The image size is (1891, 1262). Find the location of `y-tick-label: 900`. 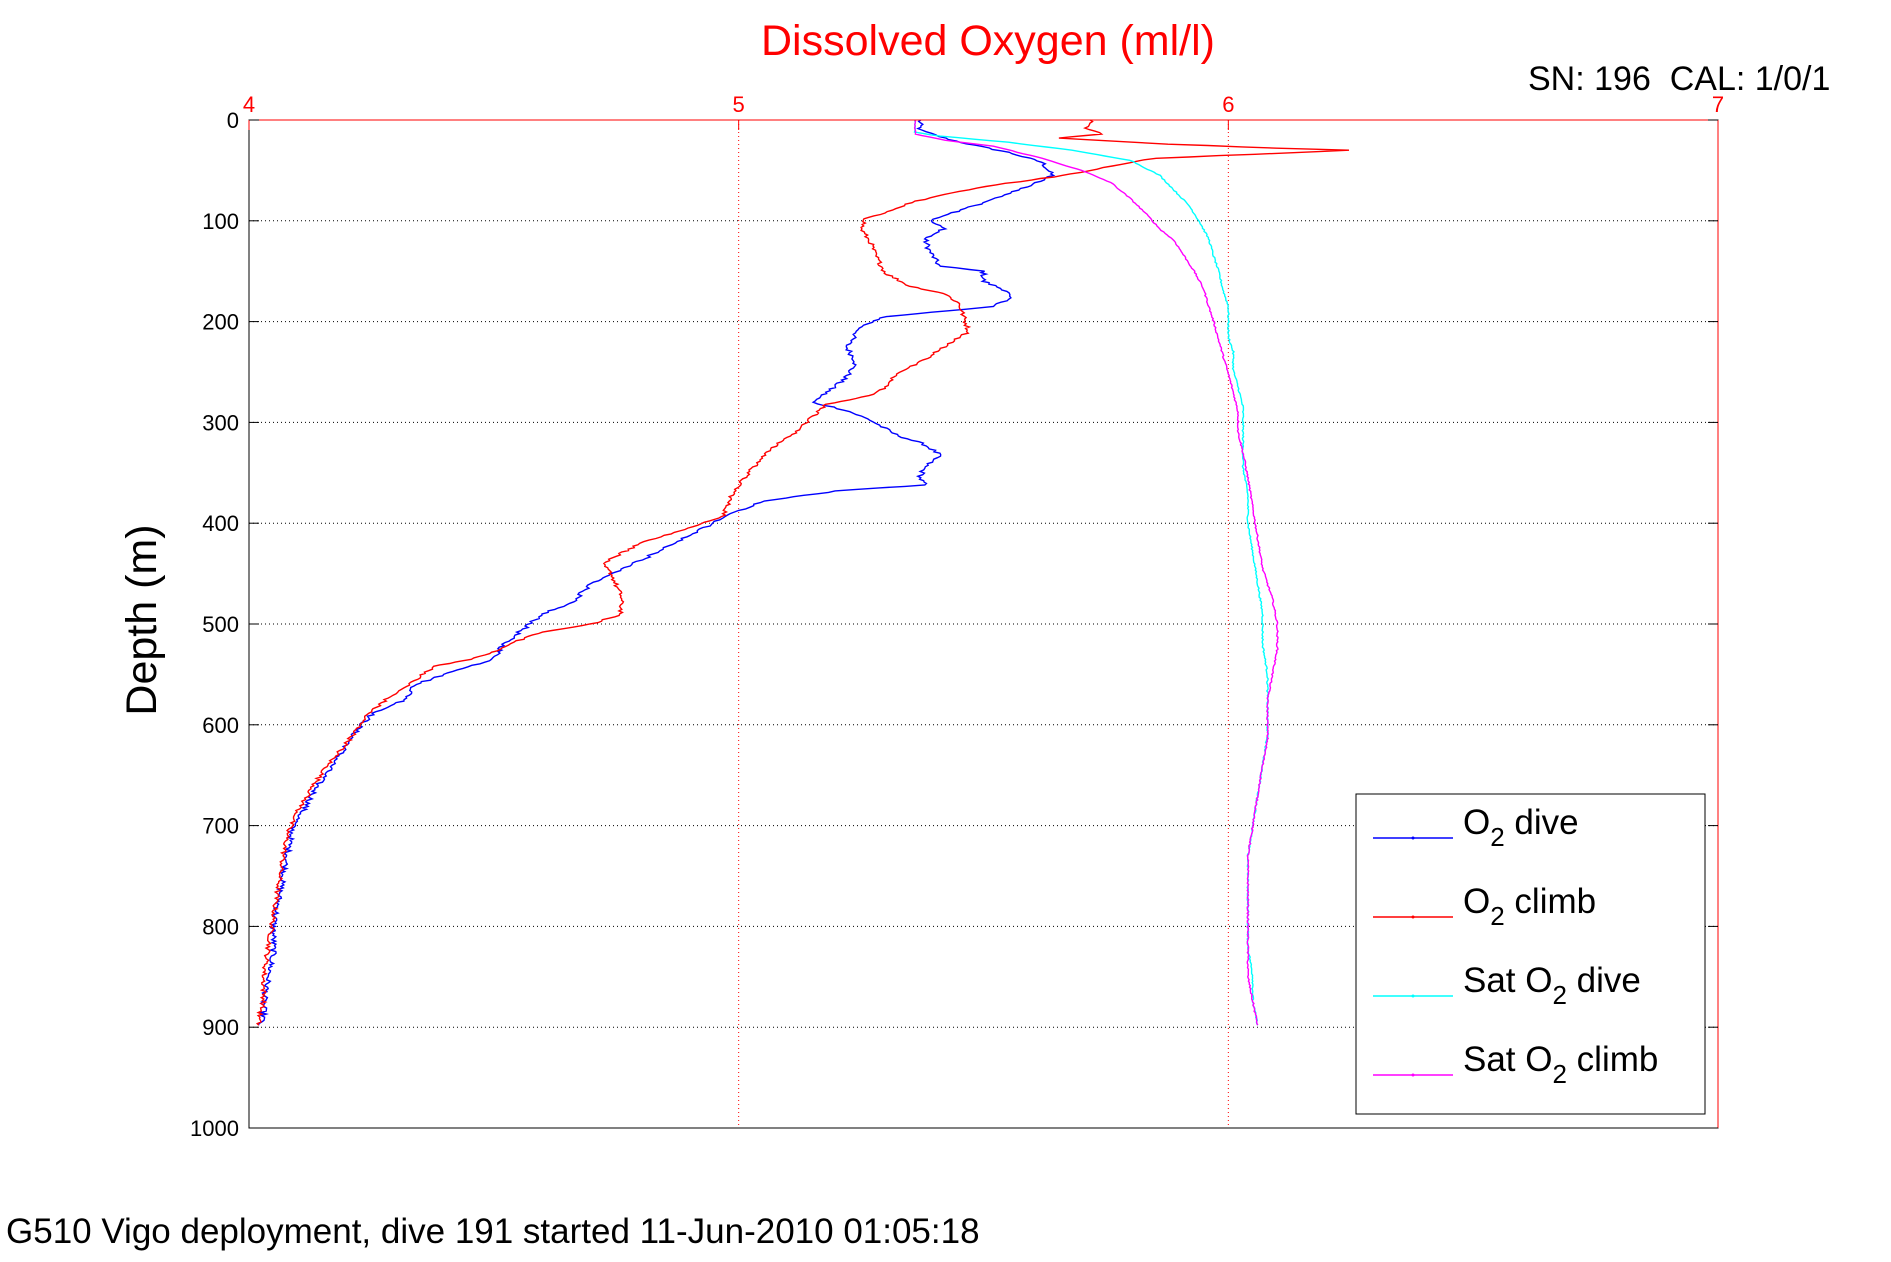

y-tick-label: 900 is located at coordinates (220, 1027).